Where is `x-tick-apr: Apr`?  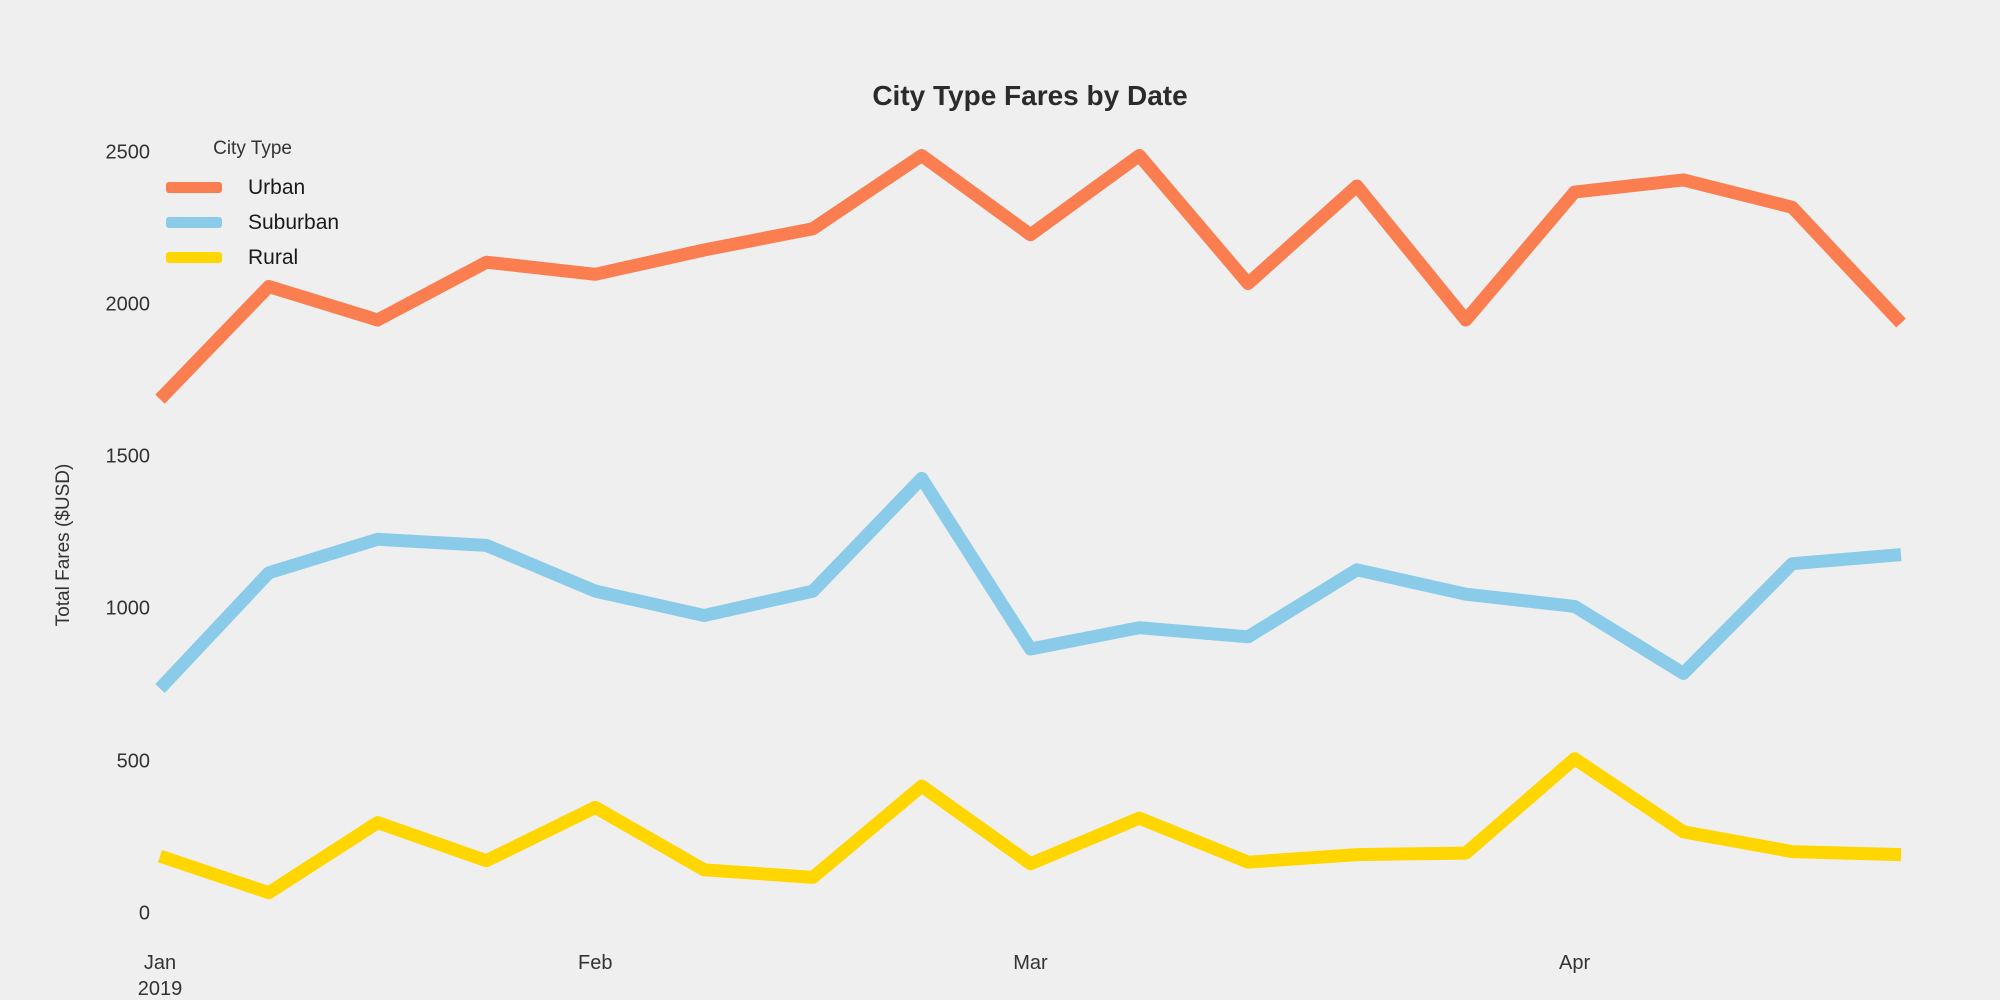
x-tick-apr: Apr is located at coordinates (1575, 963).